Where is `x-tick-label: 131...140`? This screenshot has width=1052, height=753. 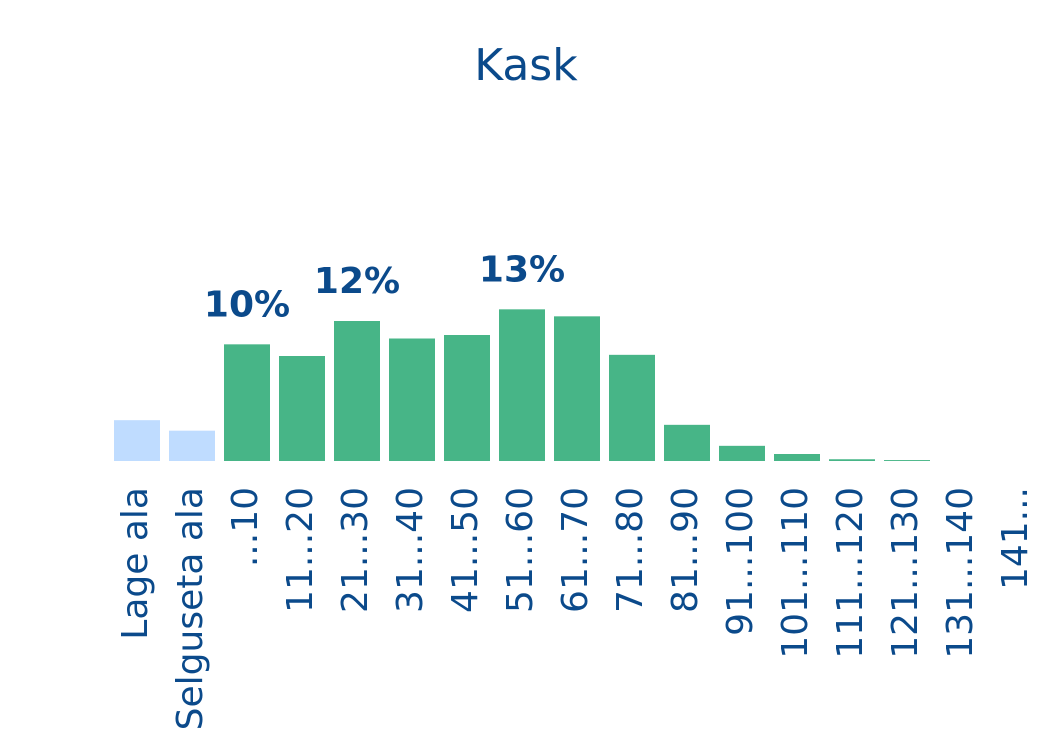 x-tick-label: 131...140 is located at coordinates (960, 573).